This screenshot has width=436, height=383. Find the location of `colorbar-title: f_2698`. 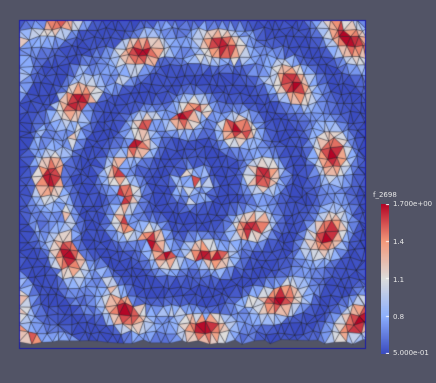

colorbar-title: f_2698 is located at coordinates (385, 195).